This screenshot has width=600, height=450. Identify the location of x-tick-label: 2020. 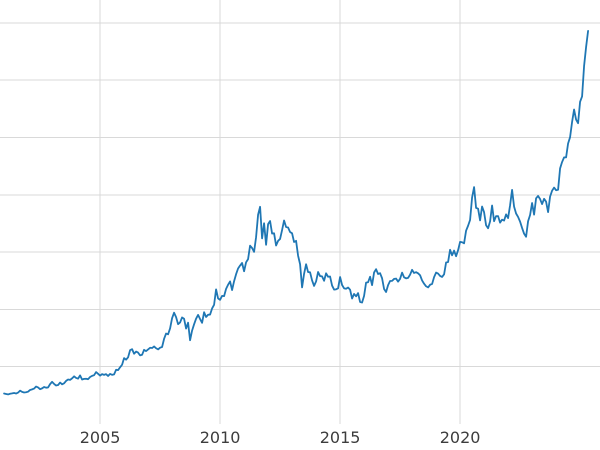
(460, 437).